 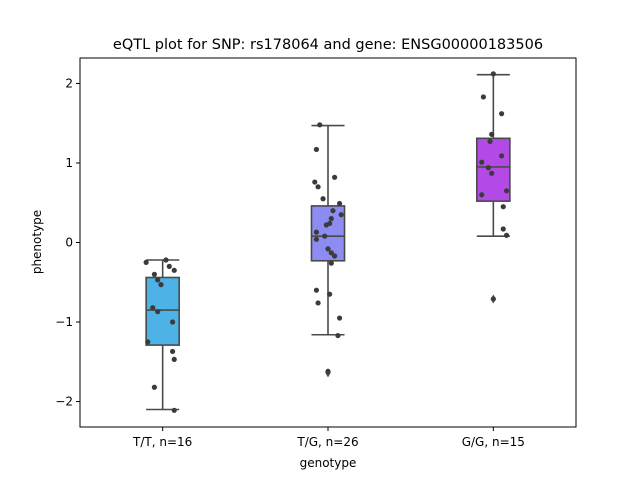 What do you see at coordinates (69, 163) in the screenshot?
I see `y-tick-label: 1` at bounding box center [69, 163].